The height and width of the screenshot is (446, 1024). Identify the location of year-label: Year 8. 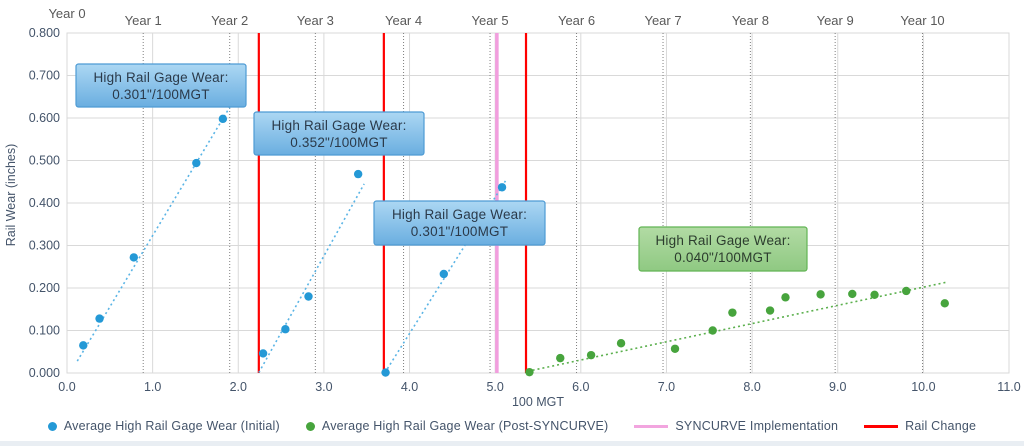
(750, 20).